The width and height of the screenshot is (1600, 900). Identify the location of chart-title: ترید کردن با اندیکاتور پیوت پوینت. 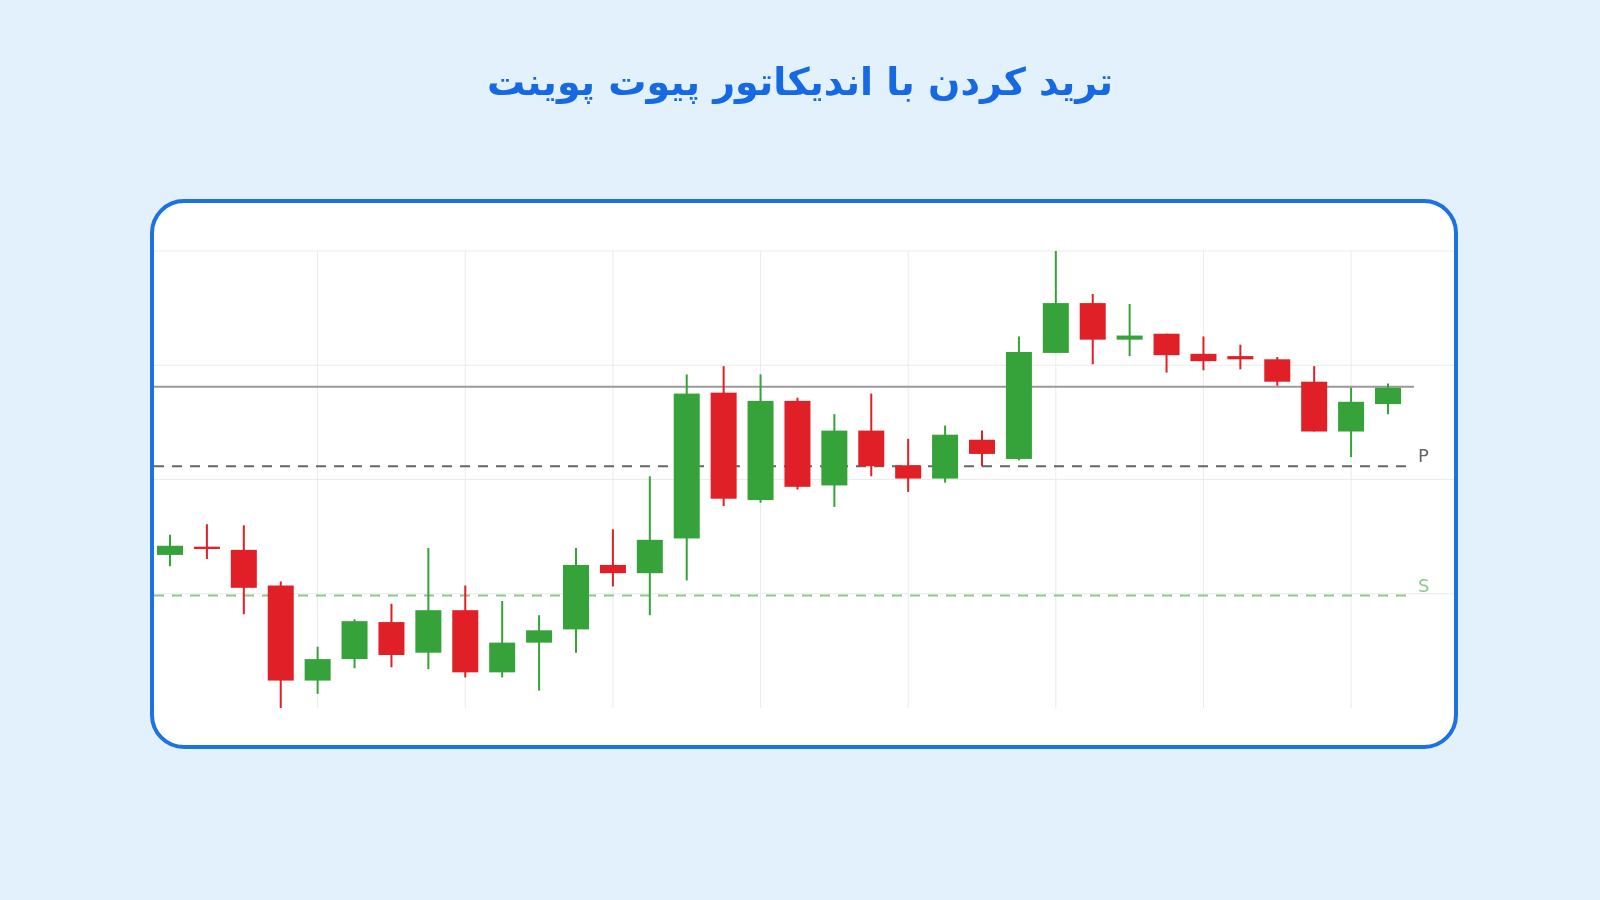
(800, 82).